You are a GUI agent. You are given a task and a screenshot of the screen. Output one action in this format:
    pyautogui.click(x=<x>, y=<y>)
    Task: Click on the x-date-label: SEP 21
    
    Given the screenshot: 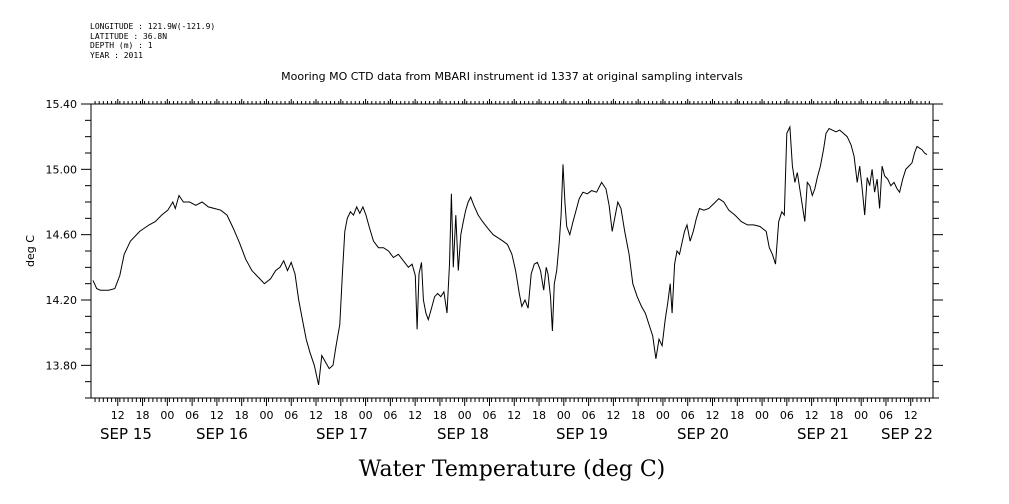 What is the action you would take?
    pyautogui.click(x=823, y=434)
    